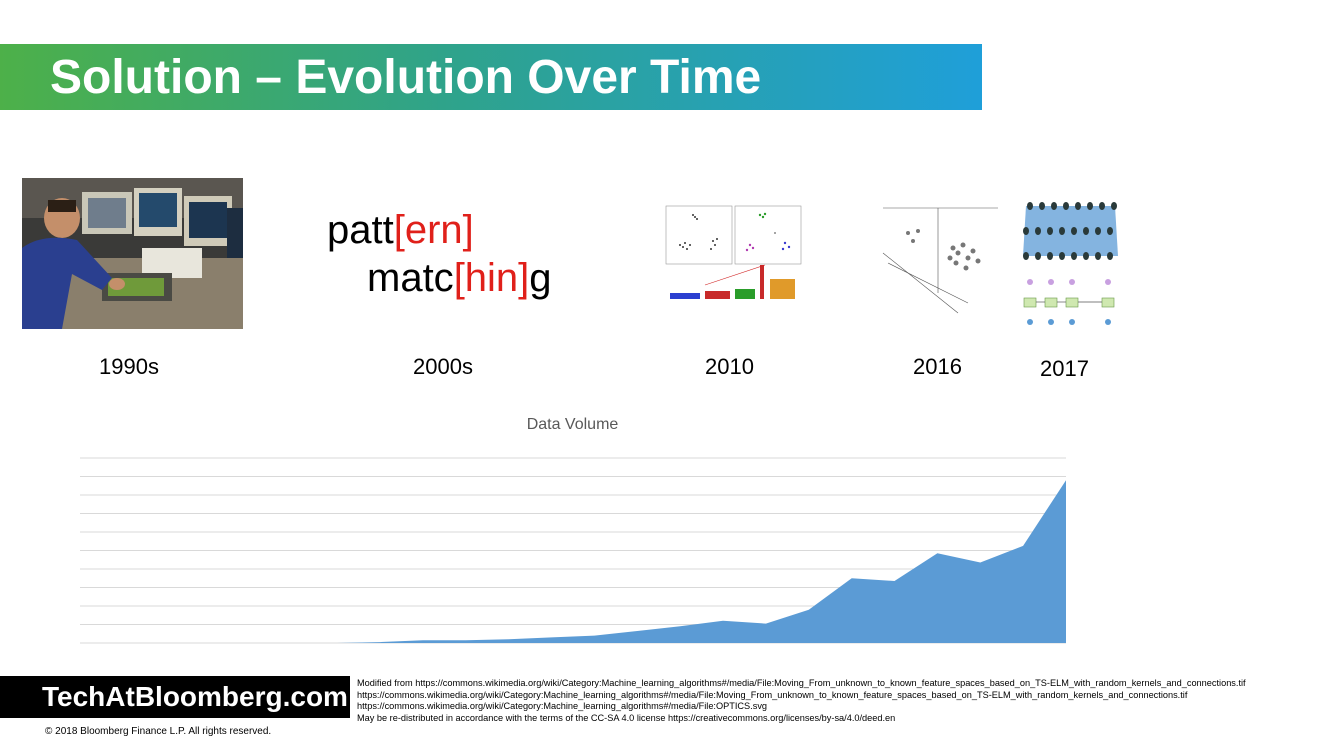 The height and width of the screenshot is (750, 1333). I want to click on chart-title: Data Volume, so click(572, 424).